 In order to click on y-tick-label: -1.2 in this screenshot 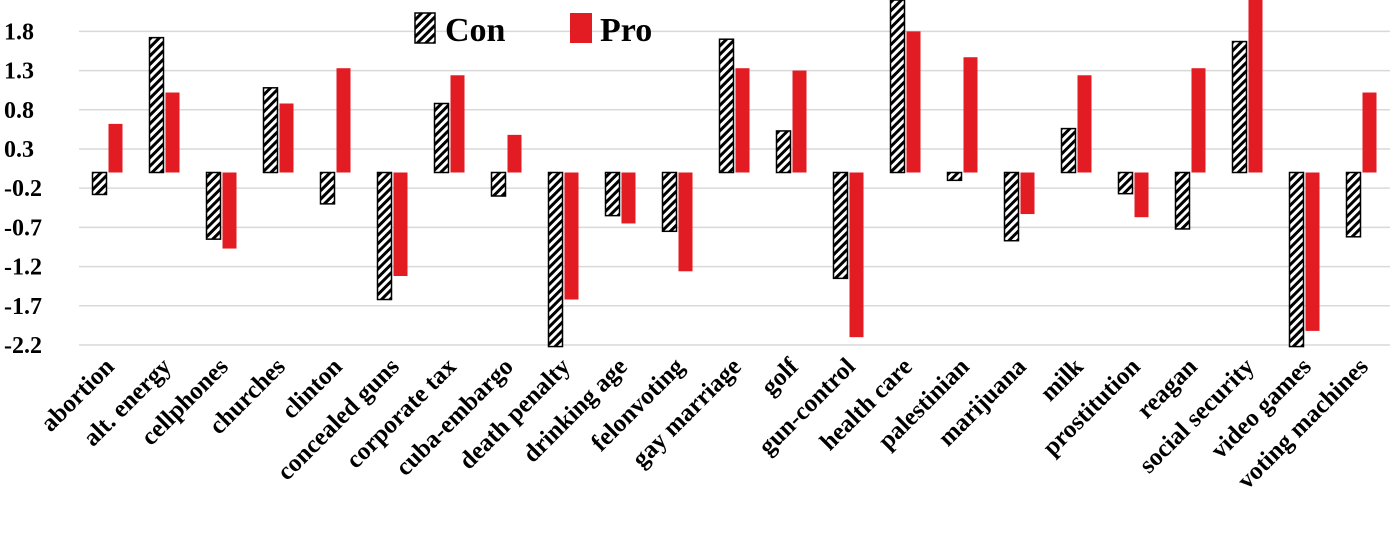, I will do `click(23, 268)`.